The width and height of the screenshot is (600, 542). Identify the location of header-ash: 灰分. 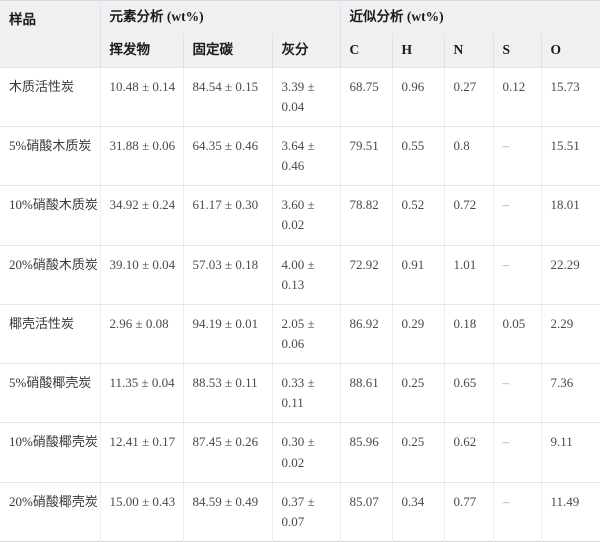
(306, 50).